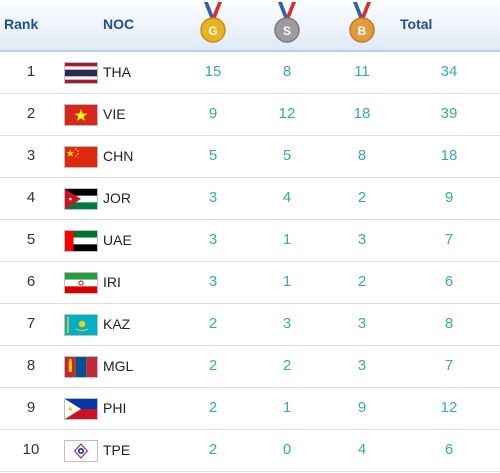 The image size is (500, 473). Describe the element at coordinates (449, 323) in the screenshot. I see `total-count: 8` at that location.